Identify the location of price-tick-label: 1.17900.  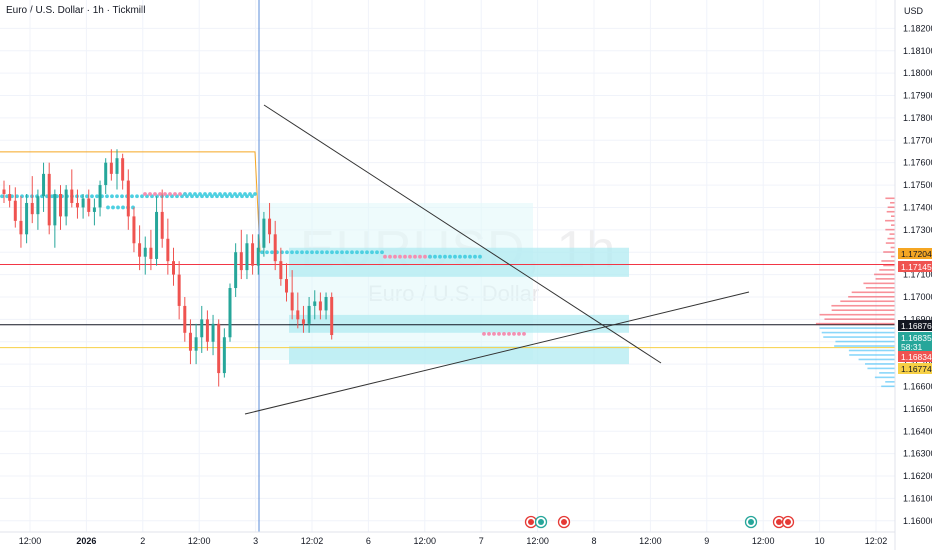
(917, 96).